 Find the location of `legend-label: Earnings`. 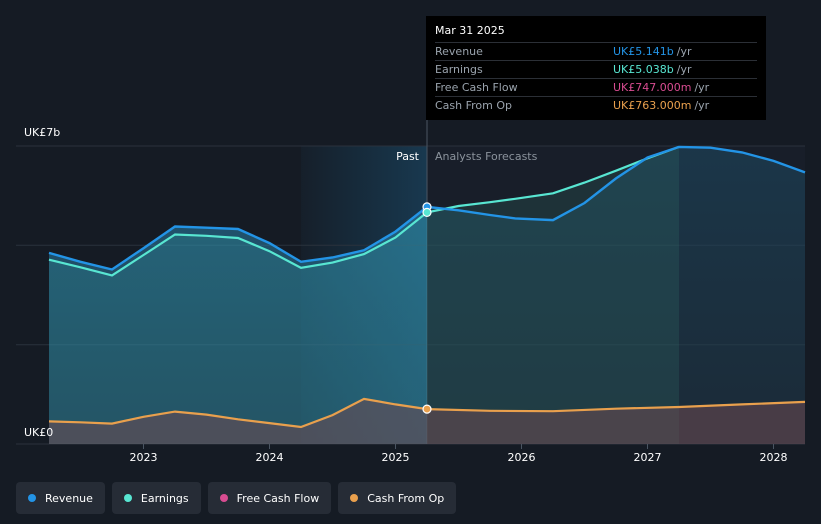

legend-label: Earnings is located at coordinates (164, 498).